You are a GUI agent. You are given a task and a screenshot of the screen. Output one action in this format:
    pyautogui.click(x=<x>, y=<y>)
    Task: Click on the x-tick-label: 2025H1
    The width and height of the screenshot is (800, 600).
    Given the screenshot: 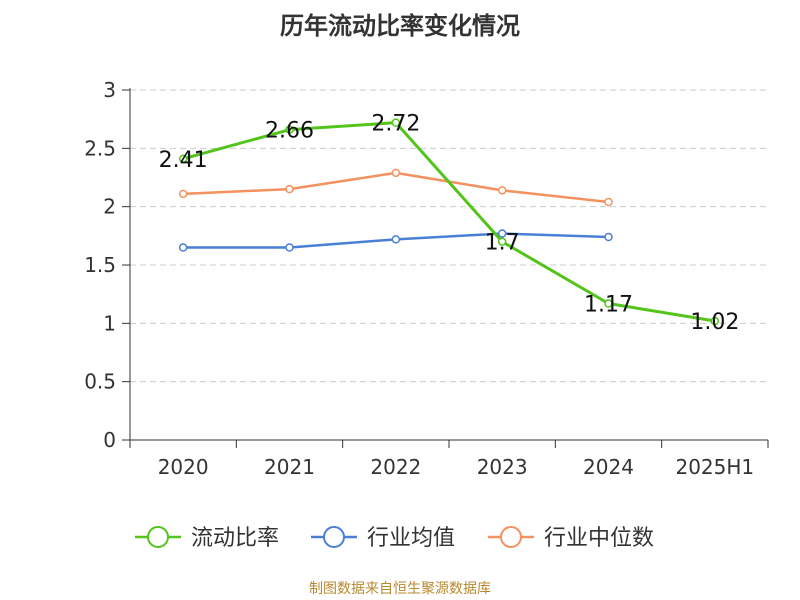 What is the action you would take?
    pyautogui.click(x=714, y=467)
    